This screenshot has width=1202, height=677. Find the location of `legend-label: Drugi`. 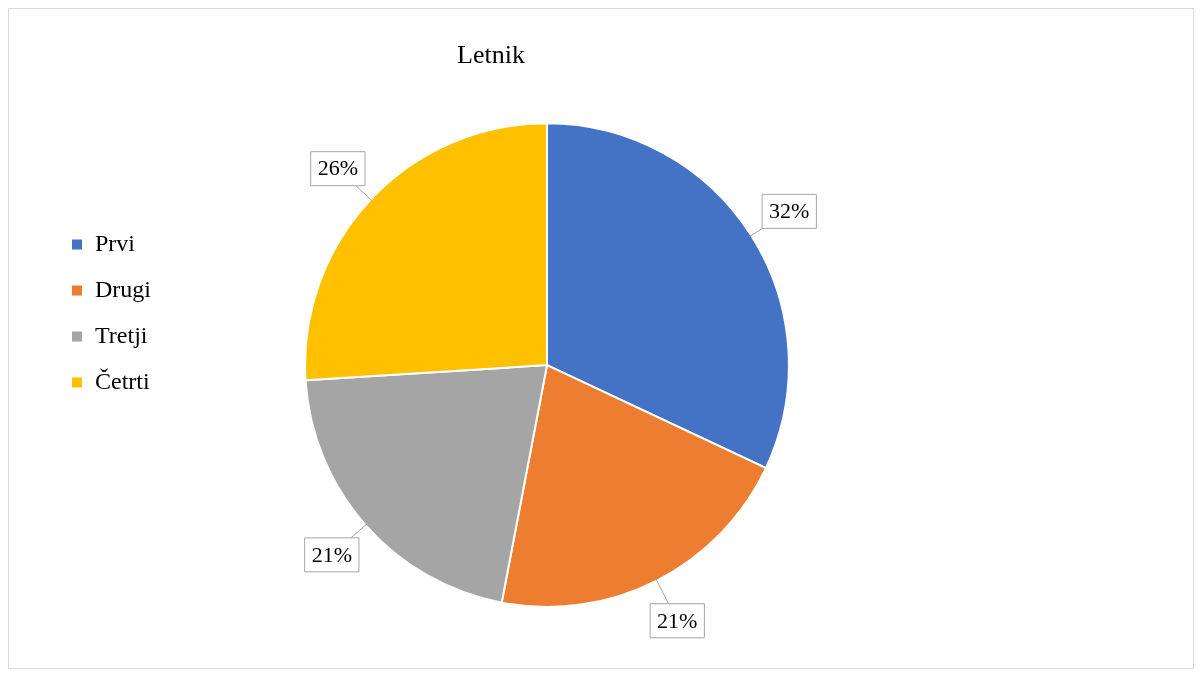

legend-label: Drugi is located at coordinates (123, 288).